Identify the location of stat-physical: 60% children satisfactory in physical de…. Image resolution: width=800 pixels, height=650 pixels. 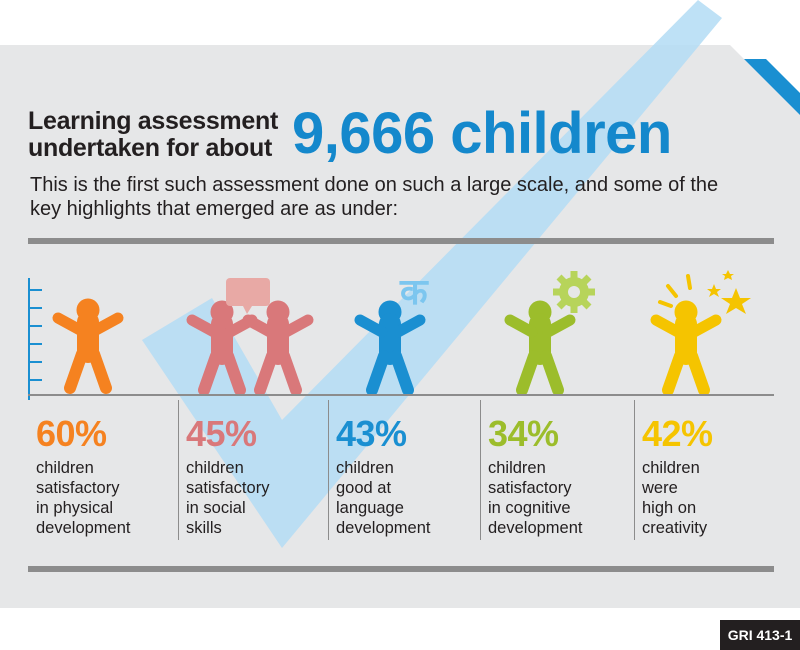
(103, 470).